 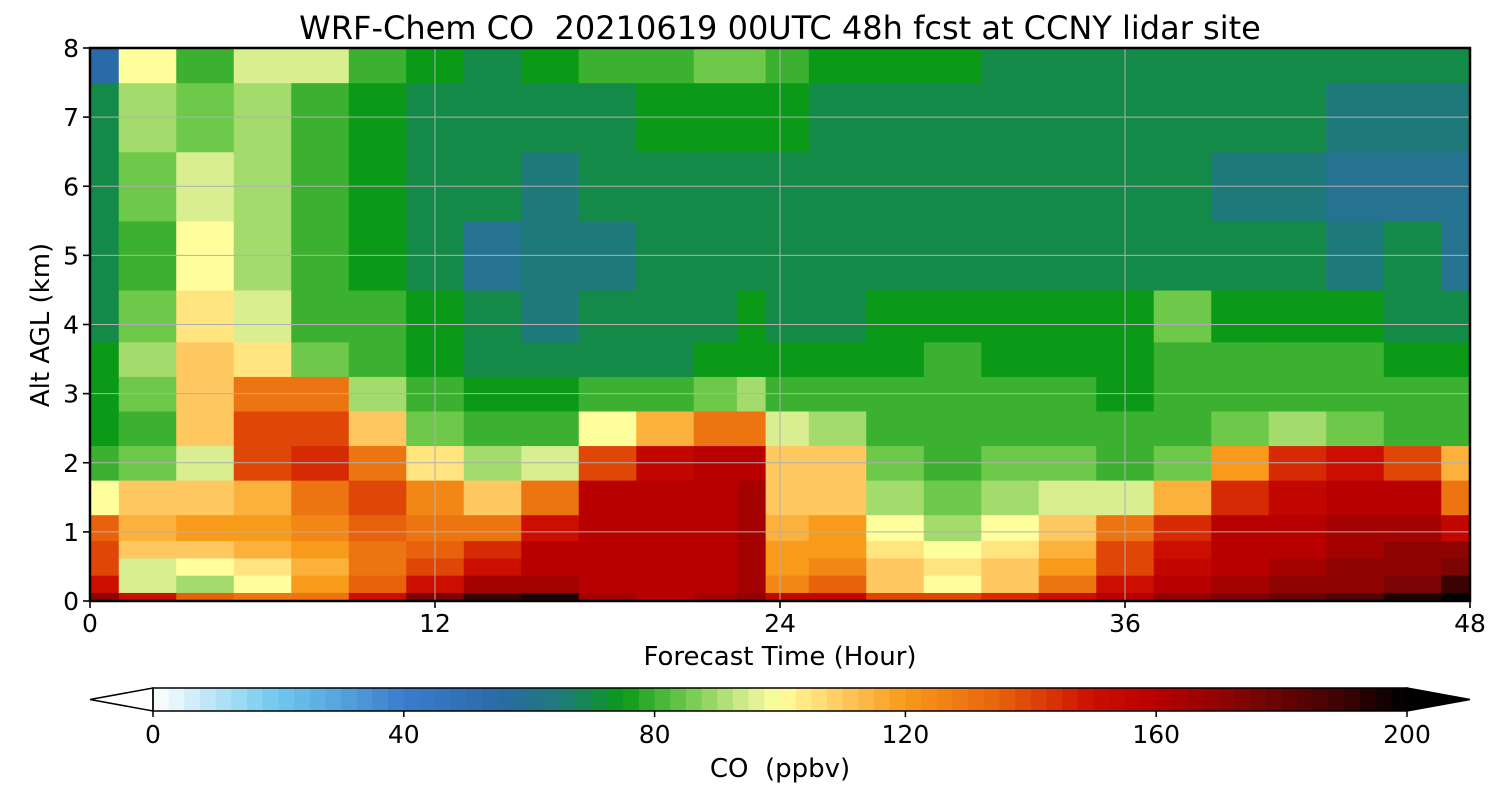 I want to click on colorbar-extend-max, so click(x=1438, y=699).